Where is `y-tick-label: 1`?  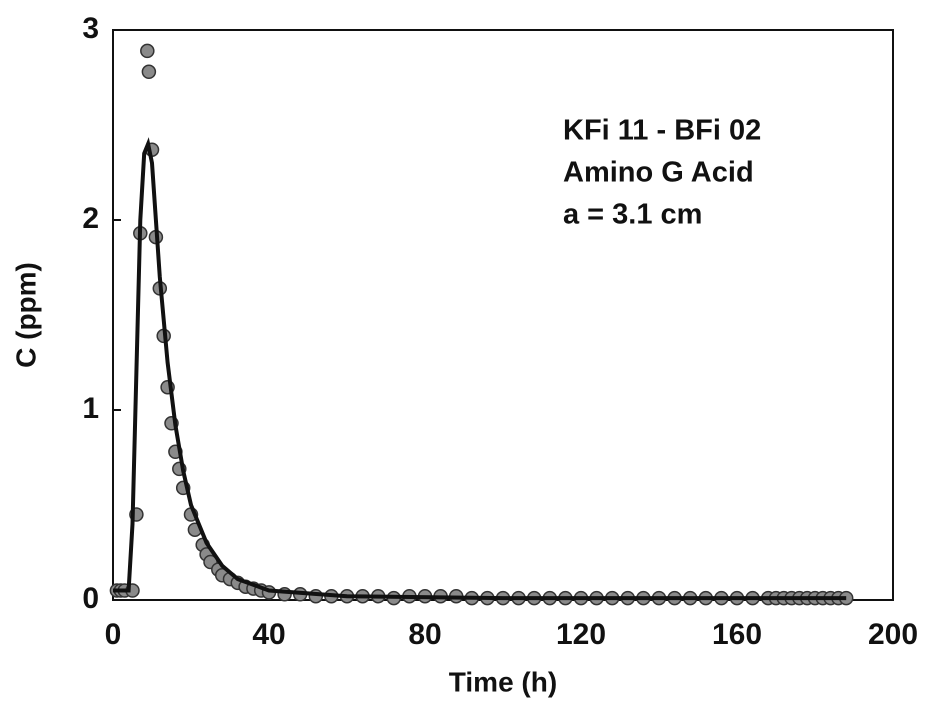
y-tick-label: 1 is located at coordinates (90, 408).